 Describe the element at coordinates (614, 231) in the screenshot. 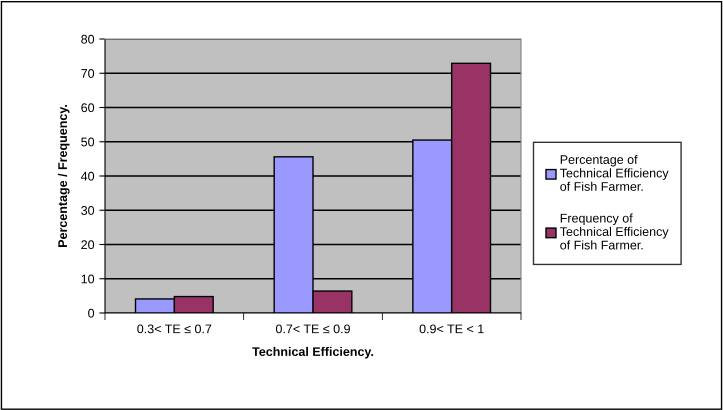

I see `legend-label: Frequency of Technical Efficiency of Fish Farmer.` at that location.